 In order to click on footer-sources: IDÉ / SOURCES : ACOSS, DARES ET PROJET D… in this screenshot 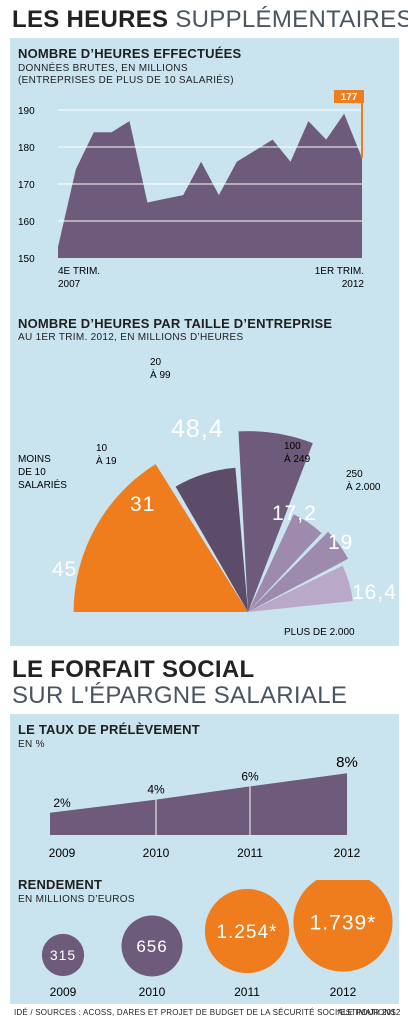, I will do `click(207, 1012)`.